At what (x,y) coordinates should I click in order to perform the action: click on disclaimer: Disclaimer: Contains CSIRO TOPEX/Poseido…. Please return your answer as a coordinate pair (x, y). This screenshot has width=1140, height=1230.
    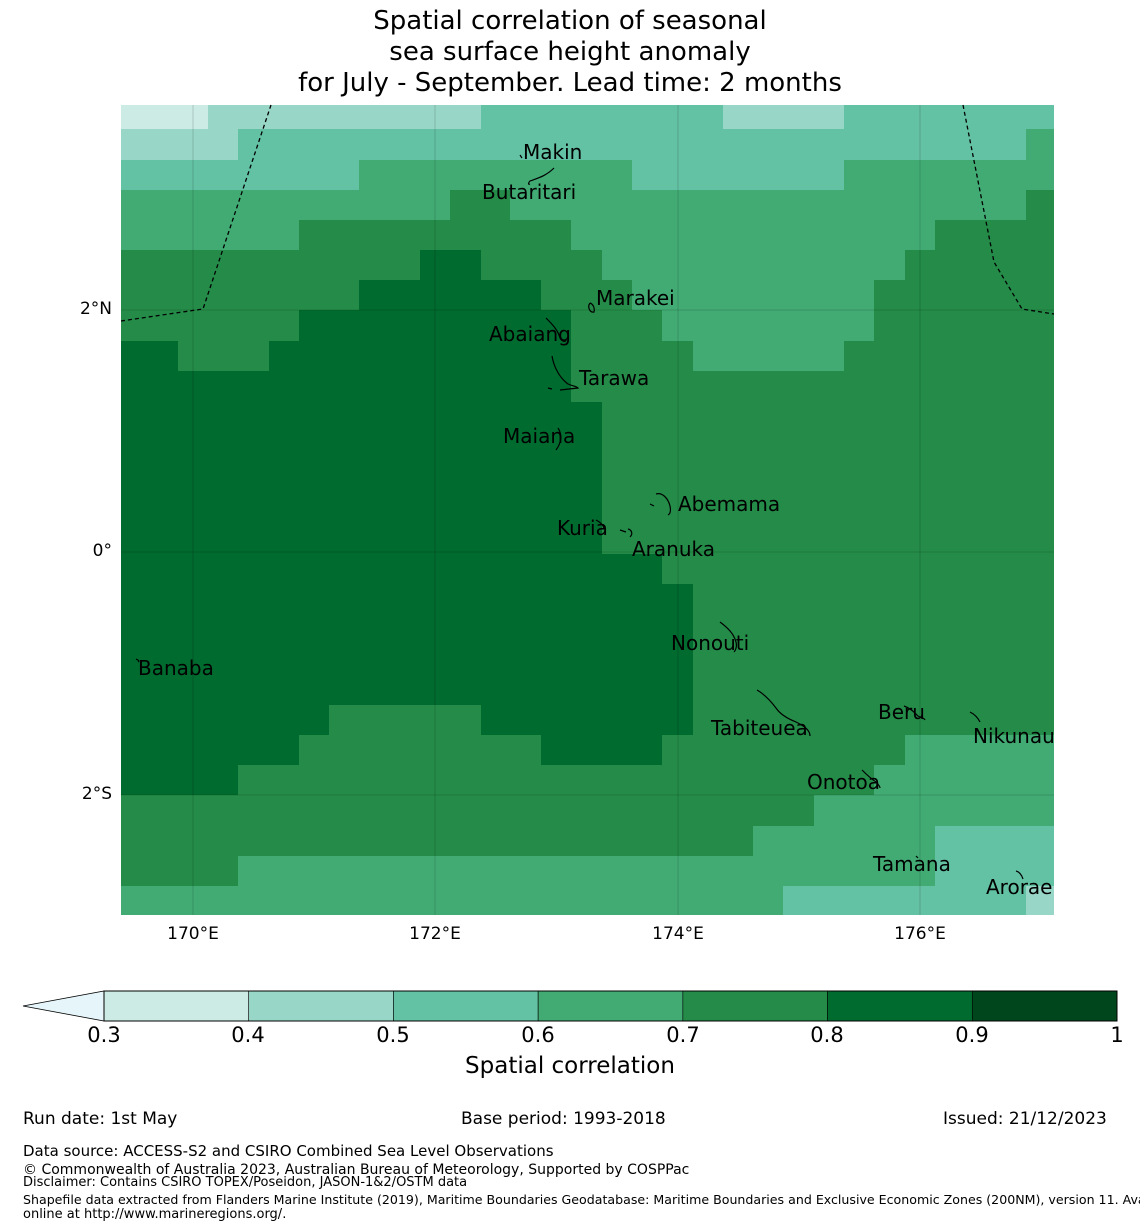
    Looking at the image, I should click on (245, 1182).